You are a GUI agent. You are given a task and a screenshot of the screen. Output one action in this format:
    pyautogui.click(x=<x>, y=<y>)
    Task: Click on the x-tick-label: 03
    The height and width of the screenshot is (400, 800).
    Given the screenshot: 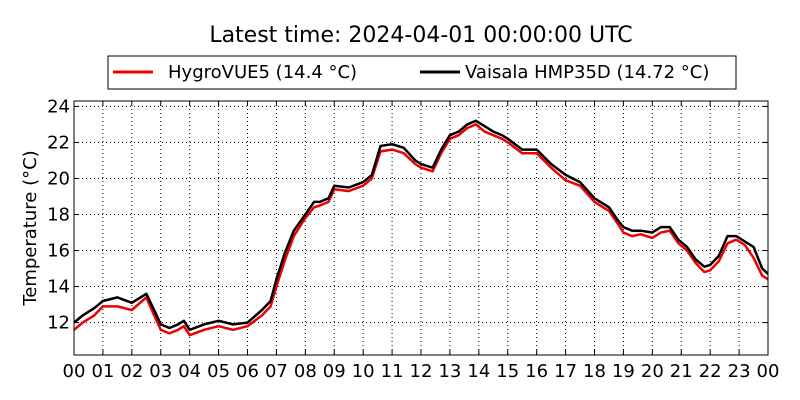 What is the action you would take?
    pyautogui.click(x=160, y=371)
    